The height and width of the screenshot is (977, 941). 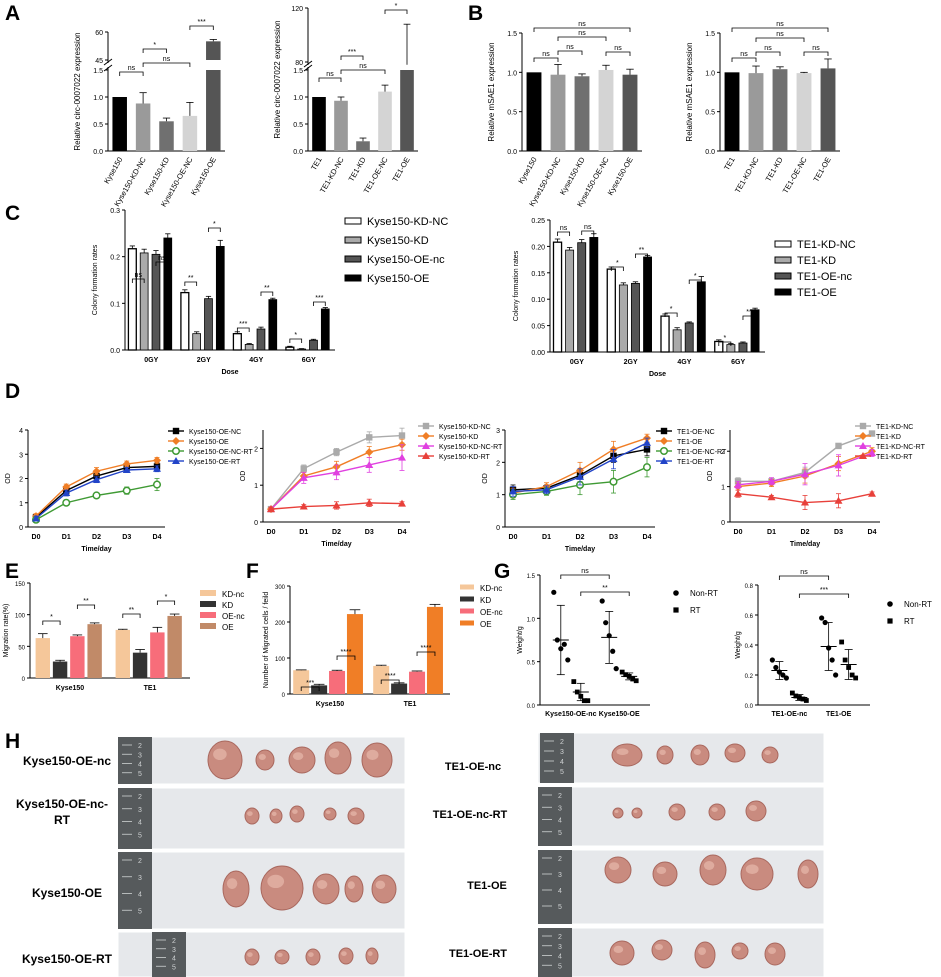 I want to click on legend-label: Kyse150-KD-NC, so click(x=407, y=222).